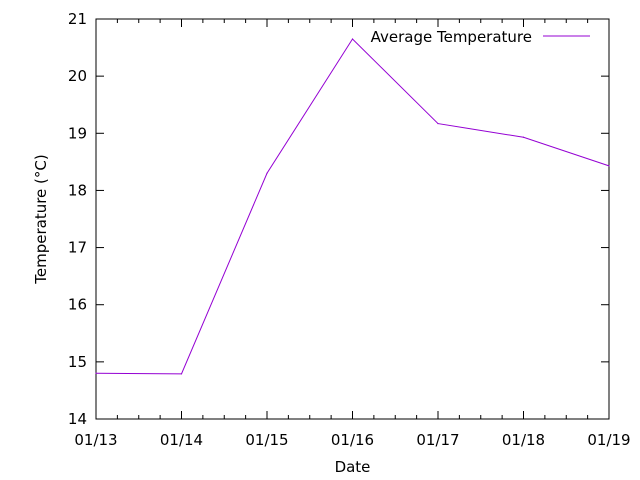 This screenshot has width=640, height=480. I want to click on x-axis-label: Date, so click(353, 467).